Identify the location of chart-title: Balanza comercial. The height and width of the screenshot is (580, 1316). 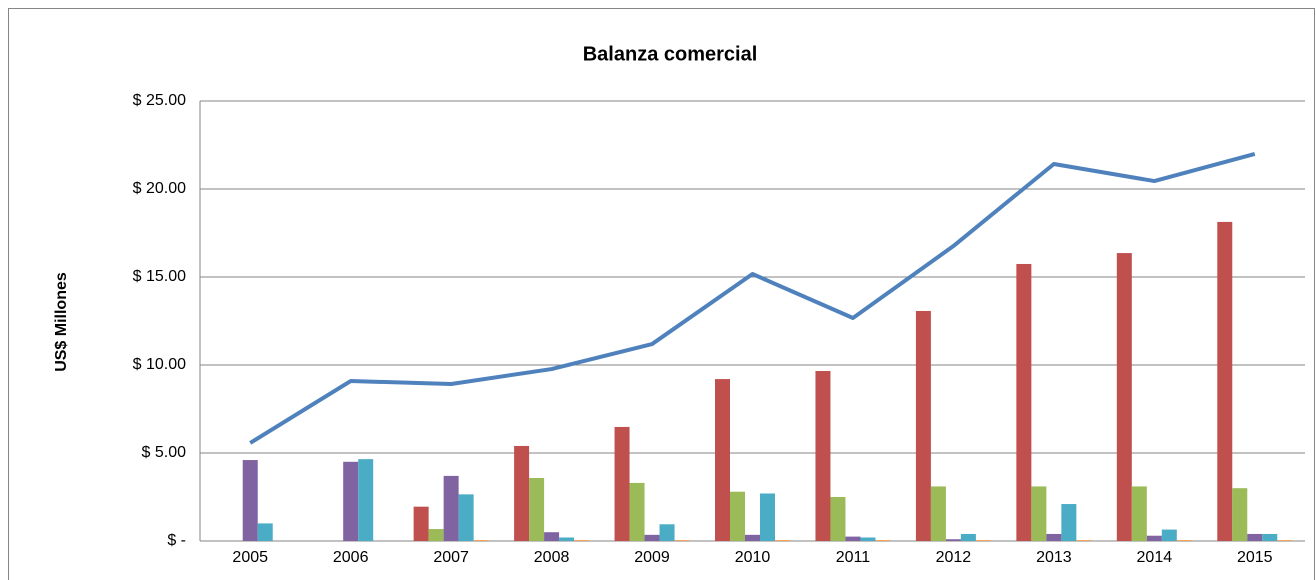
(670, 54).